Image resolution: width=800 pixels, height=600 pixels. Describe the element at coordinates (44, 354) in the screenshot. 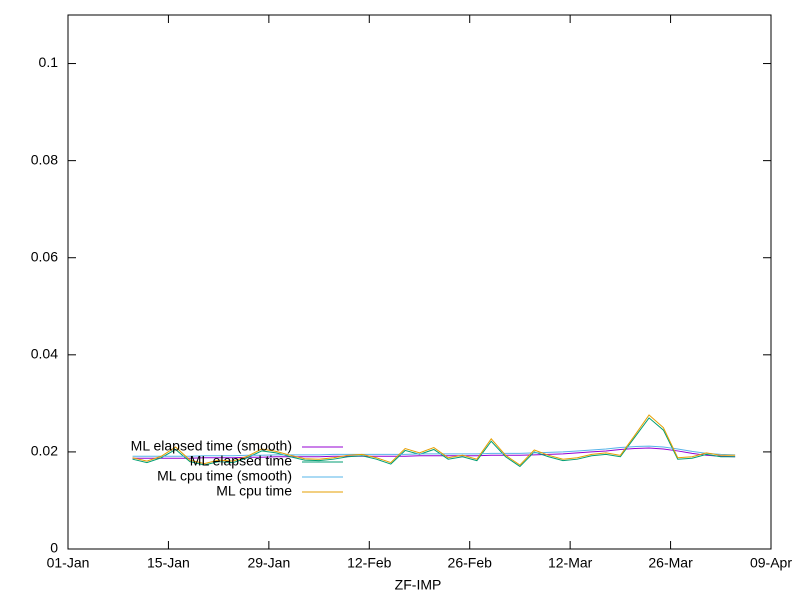

I see `y-tick-label: 0.04` at that location.